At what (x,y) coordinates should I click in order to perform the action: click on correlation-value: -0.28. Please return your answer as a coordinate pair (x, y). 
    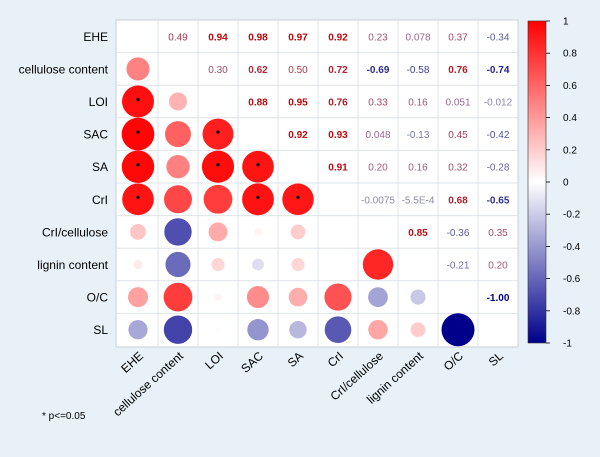
    Looking at the image, I should click on (498, 168).